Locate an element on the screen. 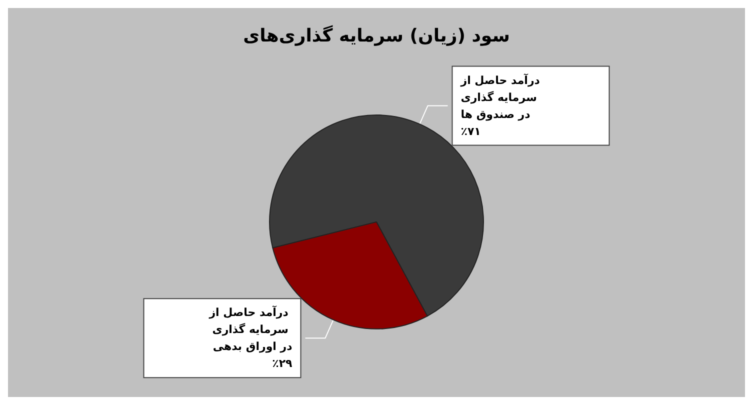 This screenshot has height=405, width=753. data-label: ٪۷۱ is located at coordinates (470, 131).